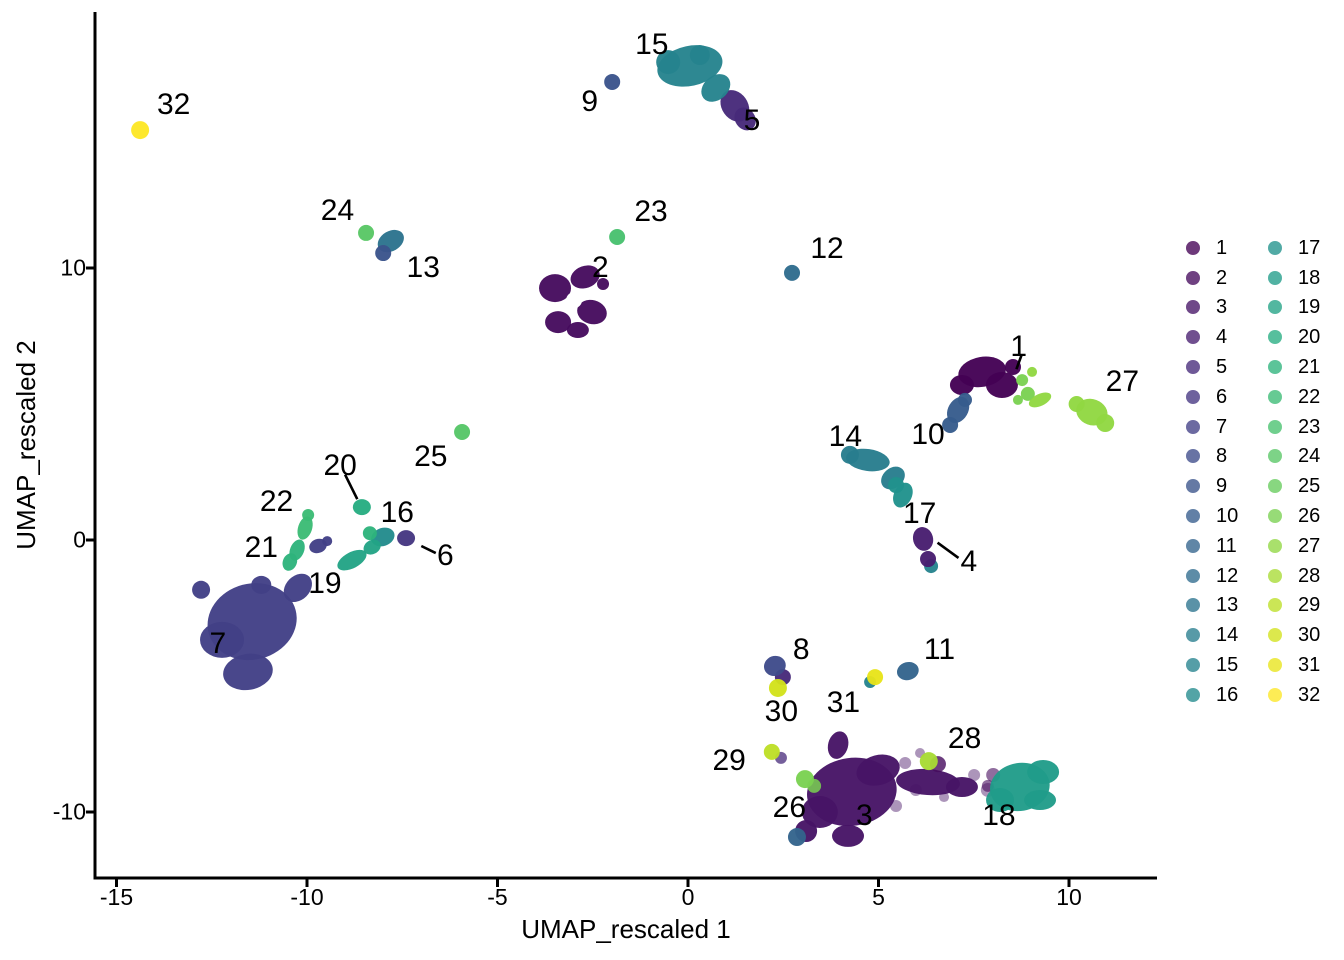  Describe the element at coordinates (1222, 426) in the screenshot. I see `legend-label-7: 7` at that location.